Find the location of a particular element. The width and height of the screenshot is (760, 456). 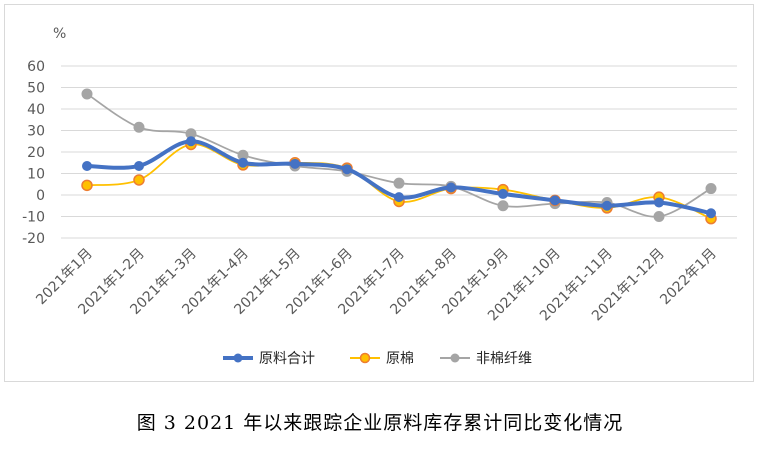

y-tick-label: -10 is located at coordinates (33, 218).